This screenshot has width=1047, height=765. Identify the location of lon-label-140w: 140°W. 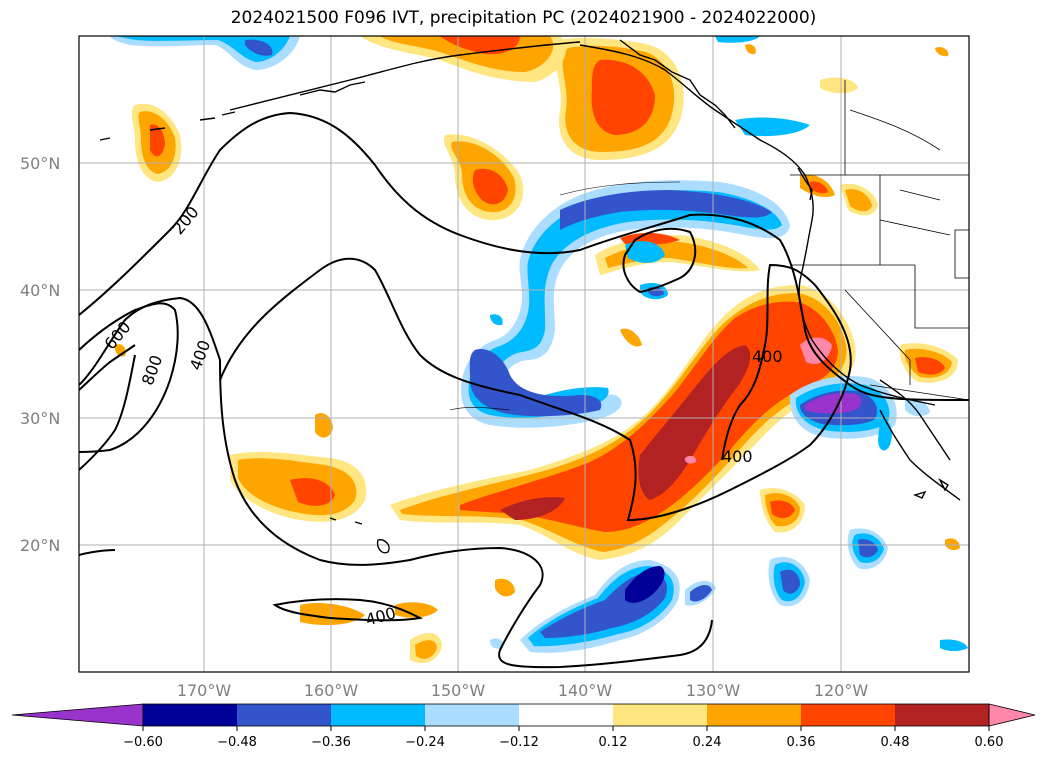
(585, 690).